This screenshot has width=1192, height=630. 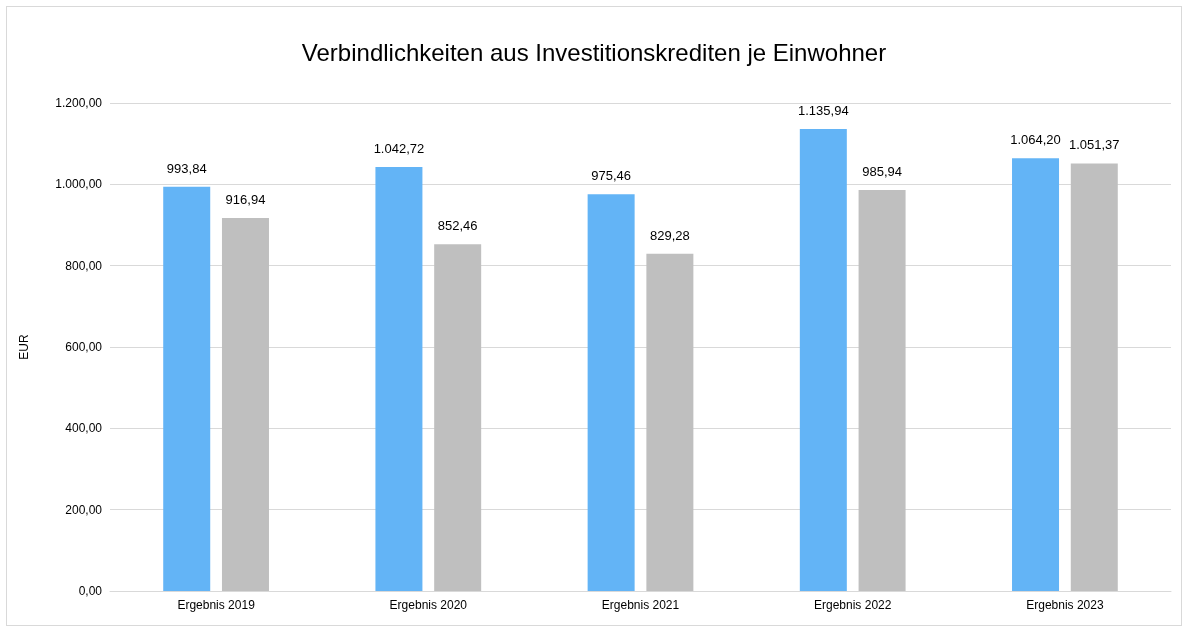 I want to click on data-label: 852,46, so click(x=457, y=226).